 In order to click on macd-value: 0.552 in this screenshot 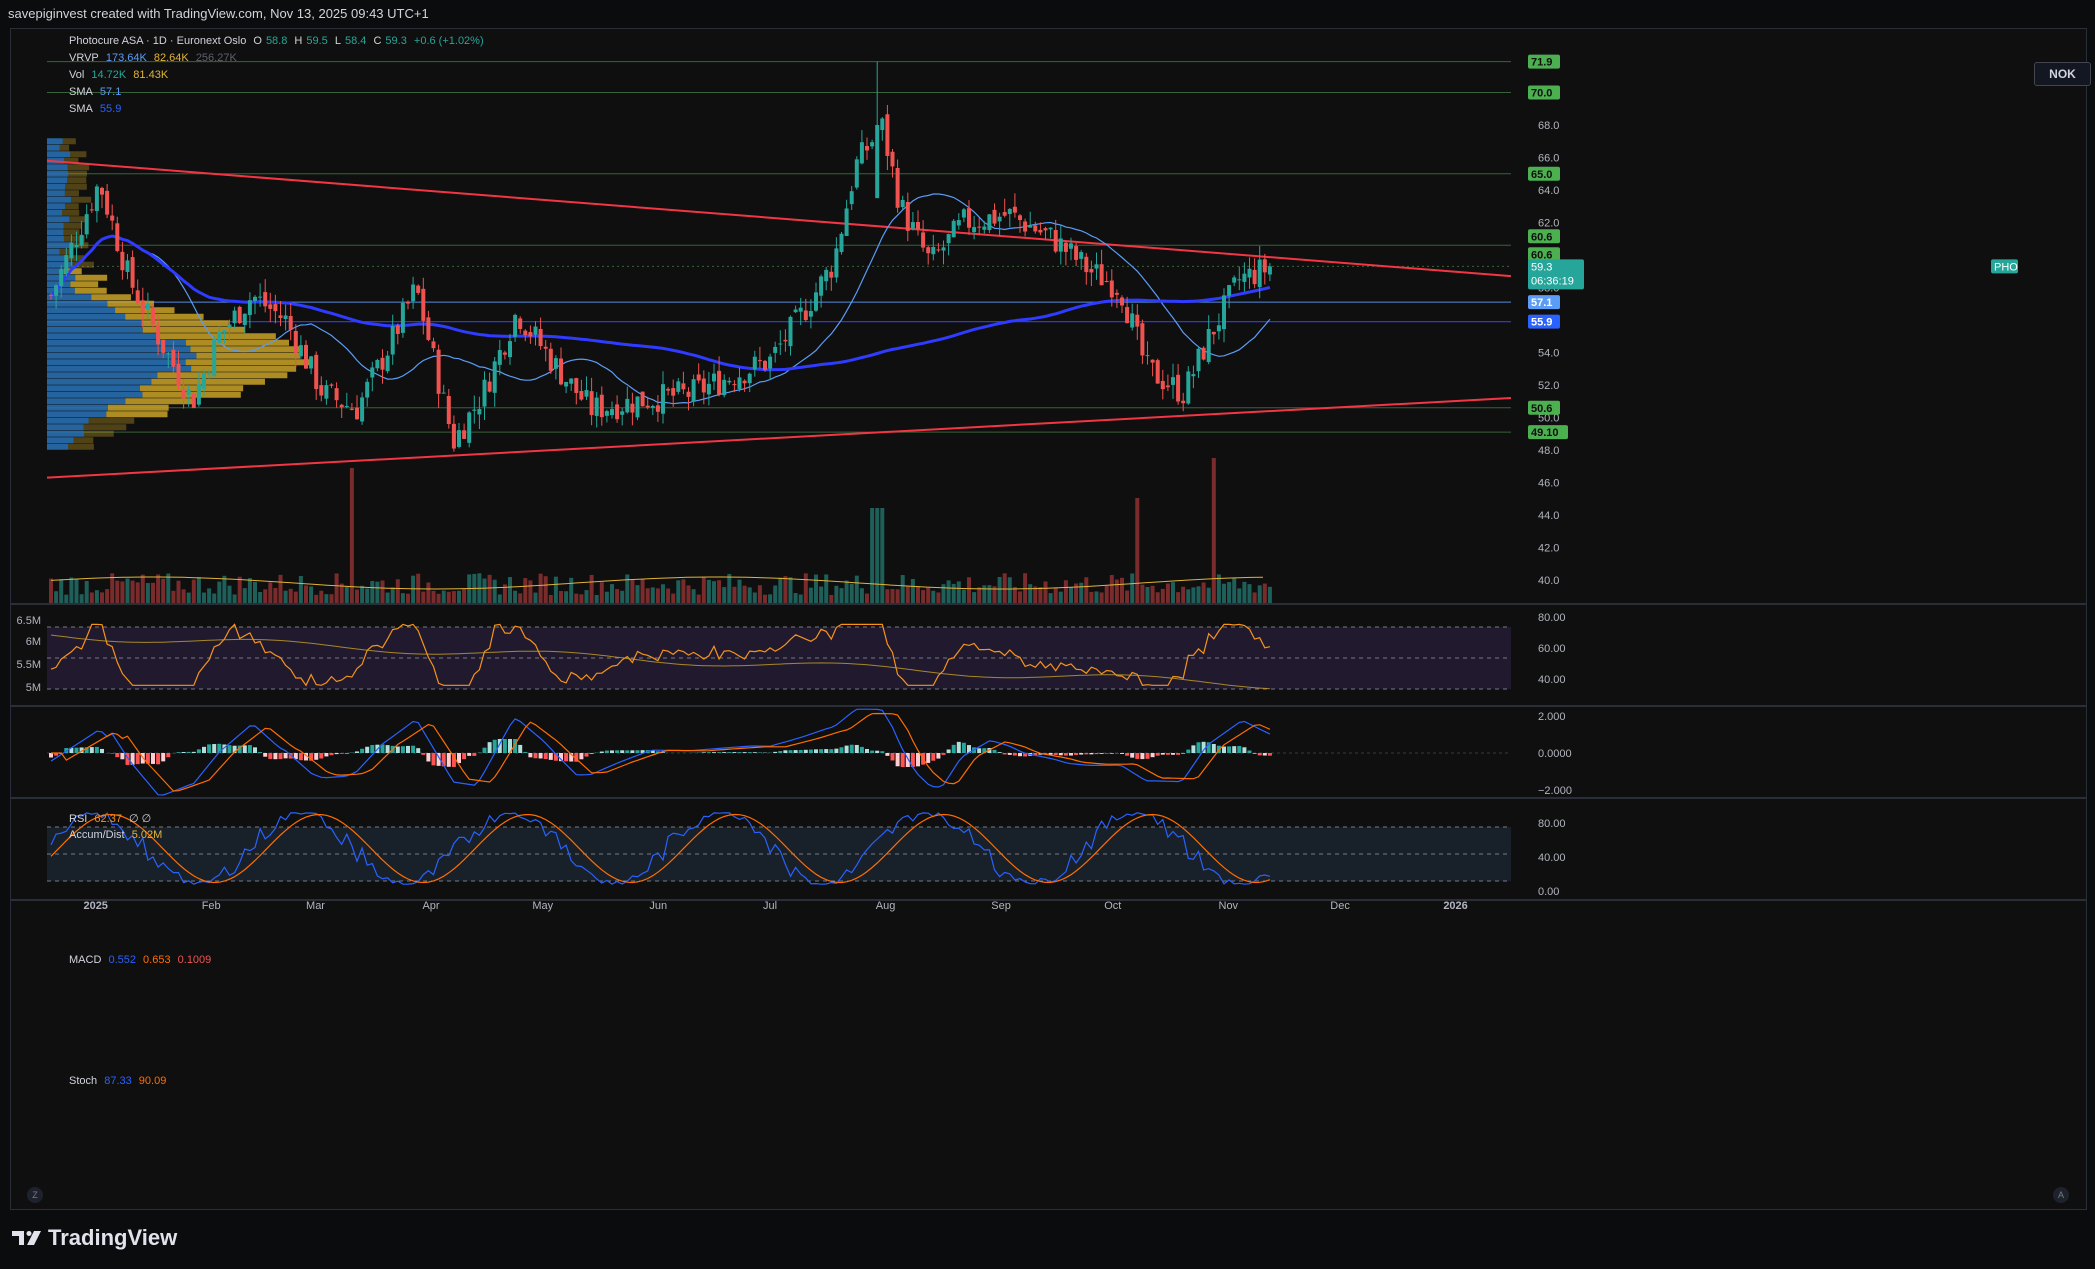, I will do `click(122, 960)`.